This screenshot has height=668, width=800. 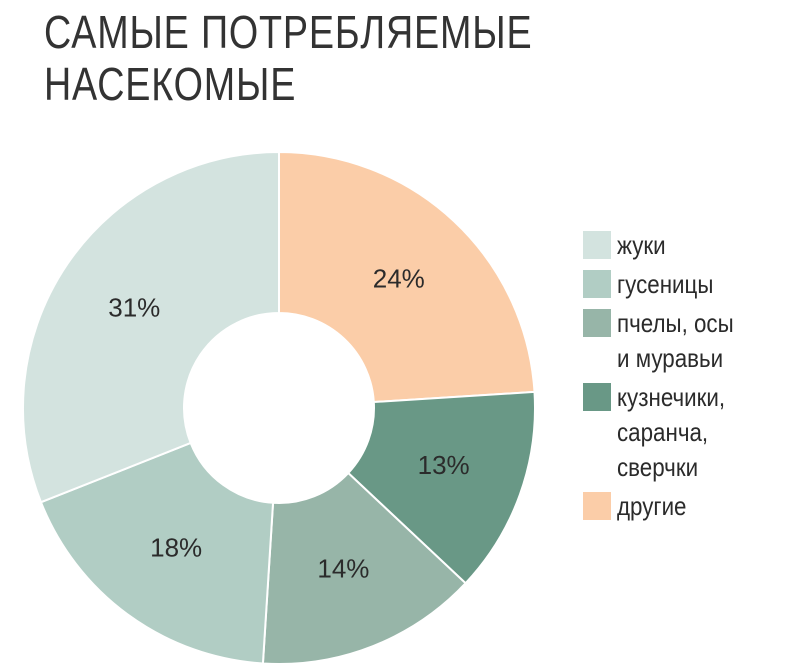 What do you see at coordinates (597, 506) in the screenshot?
I see `legend-swatch-other` at bounding box center [597, 506].